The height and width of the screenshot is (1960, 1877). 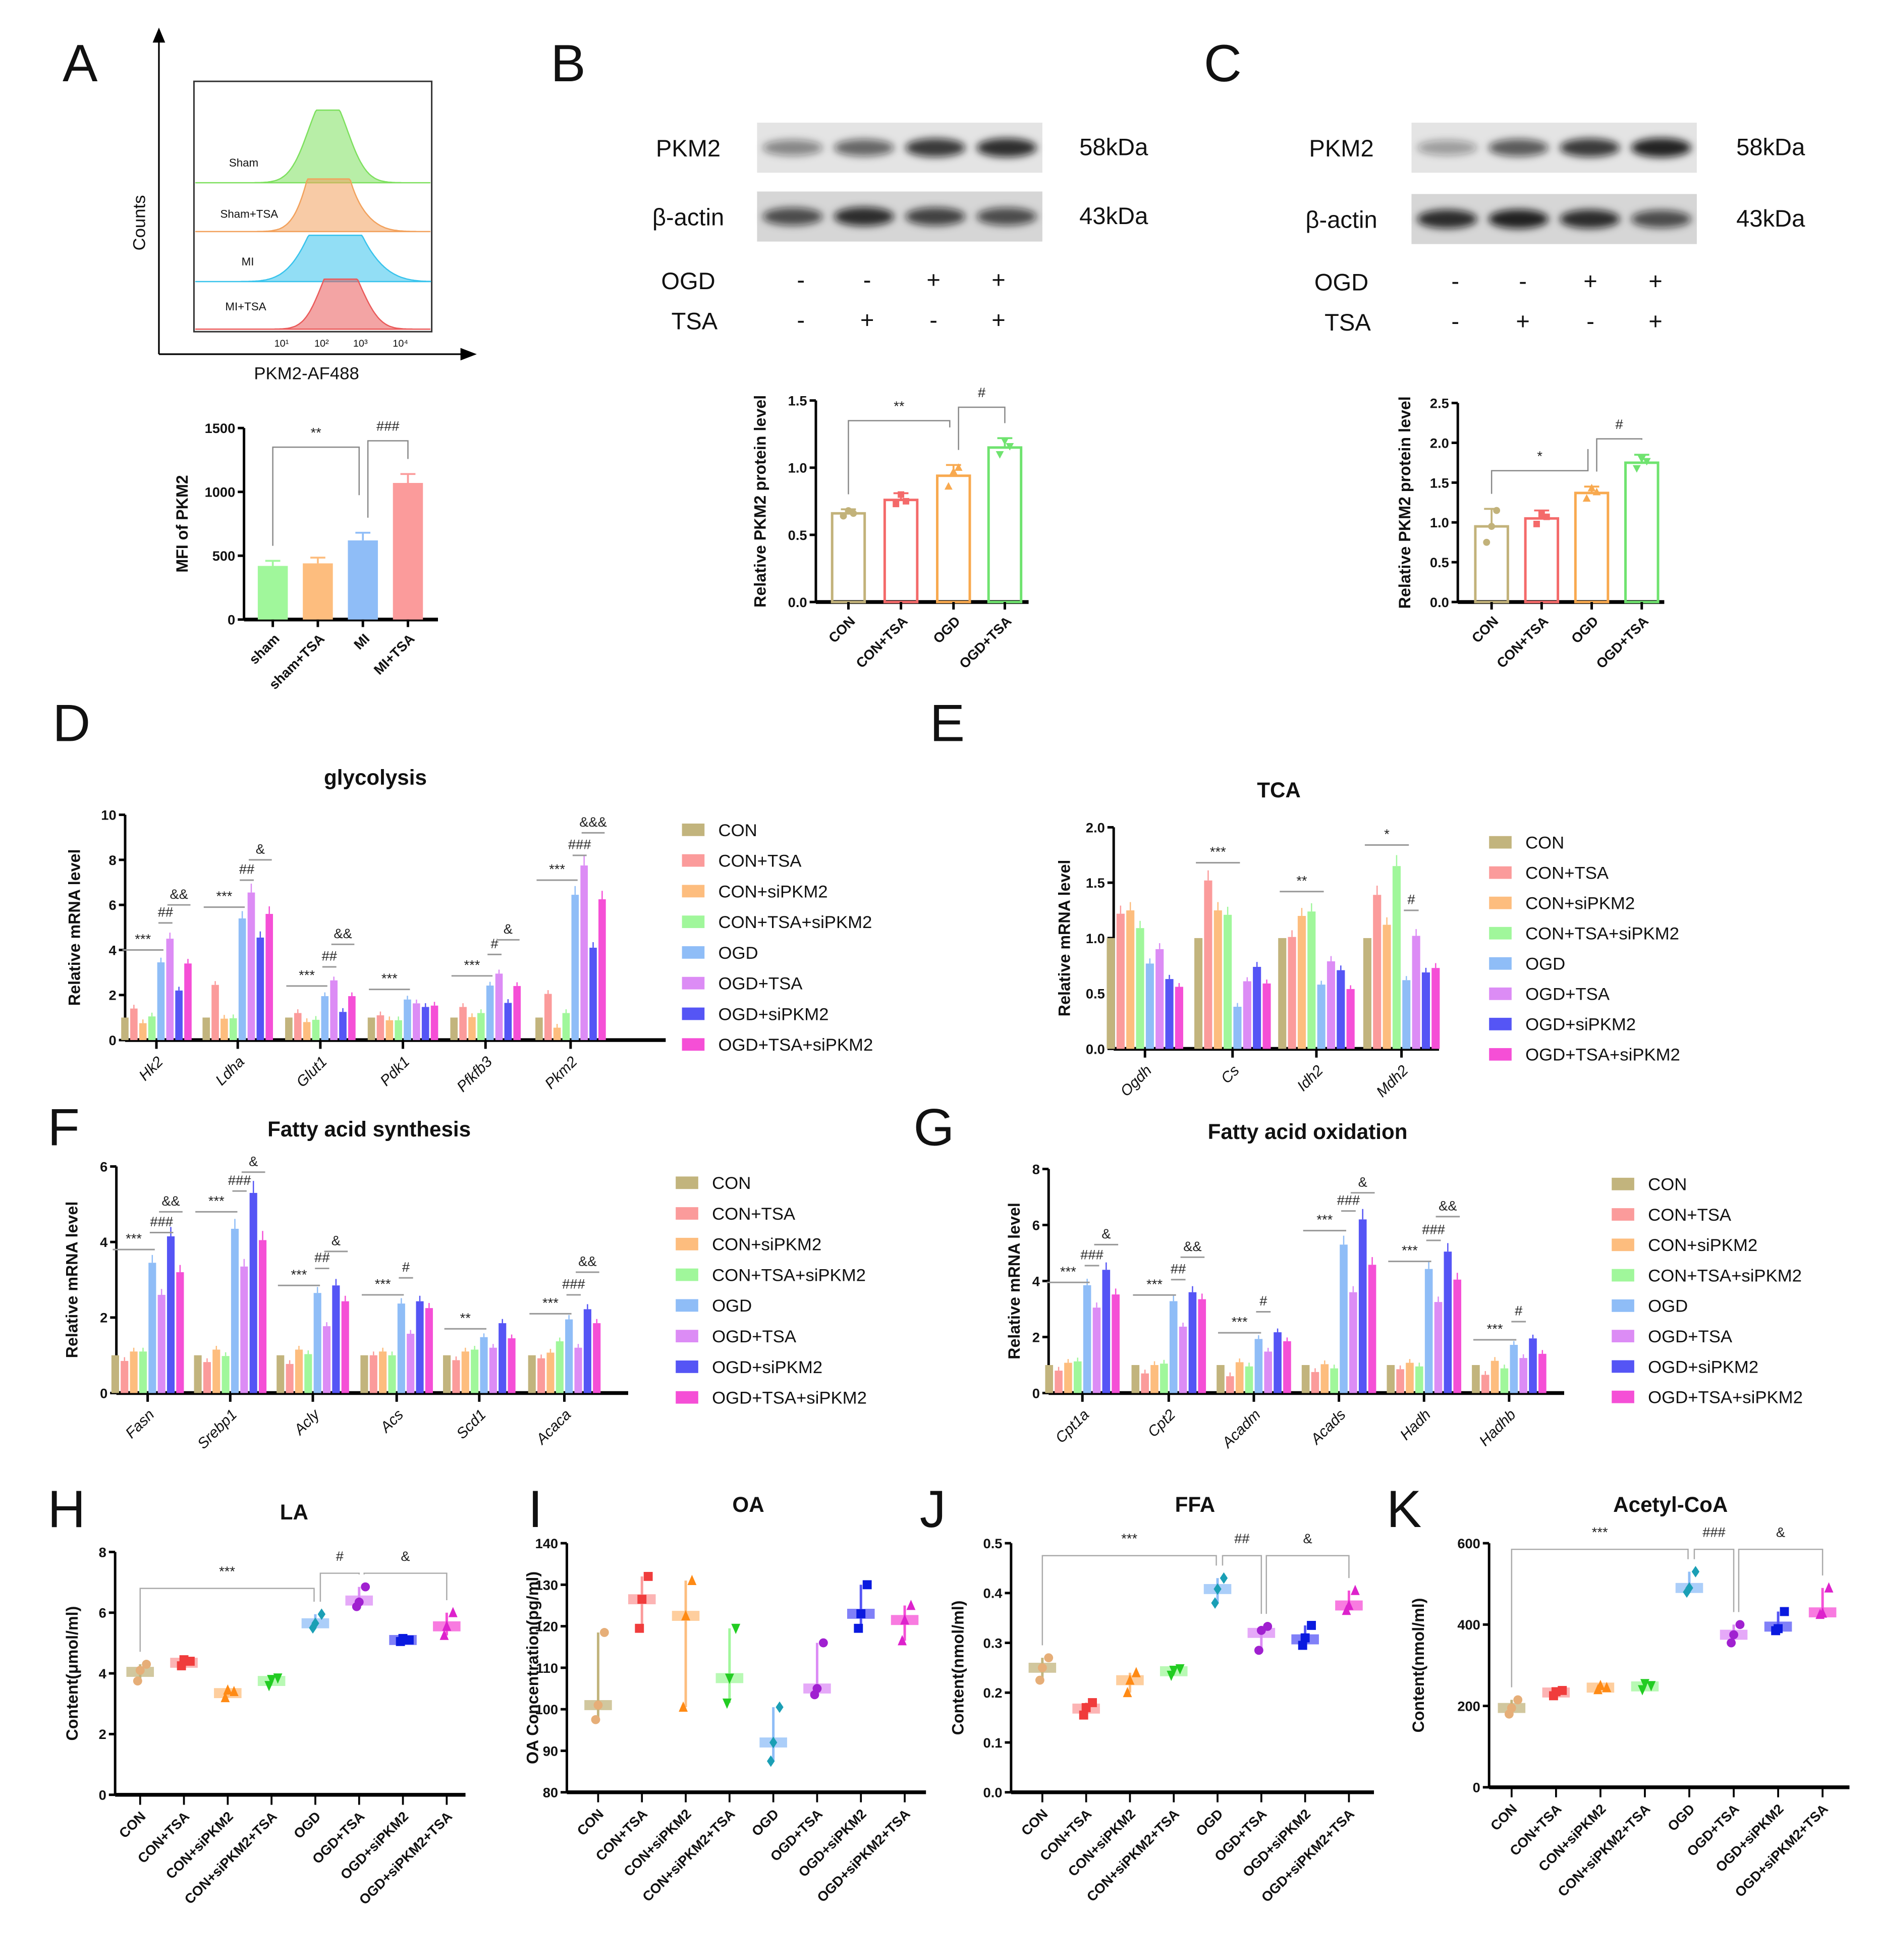 What do you see at coordinates (243, 162) in the screenshot?
I see `sample-label: Sham` at bounding box center [243, 162].